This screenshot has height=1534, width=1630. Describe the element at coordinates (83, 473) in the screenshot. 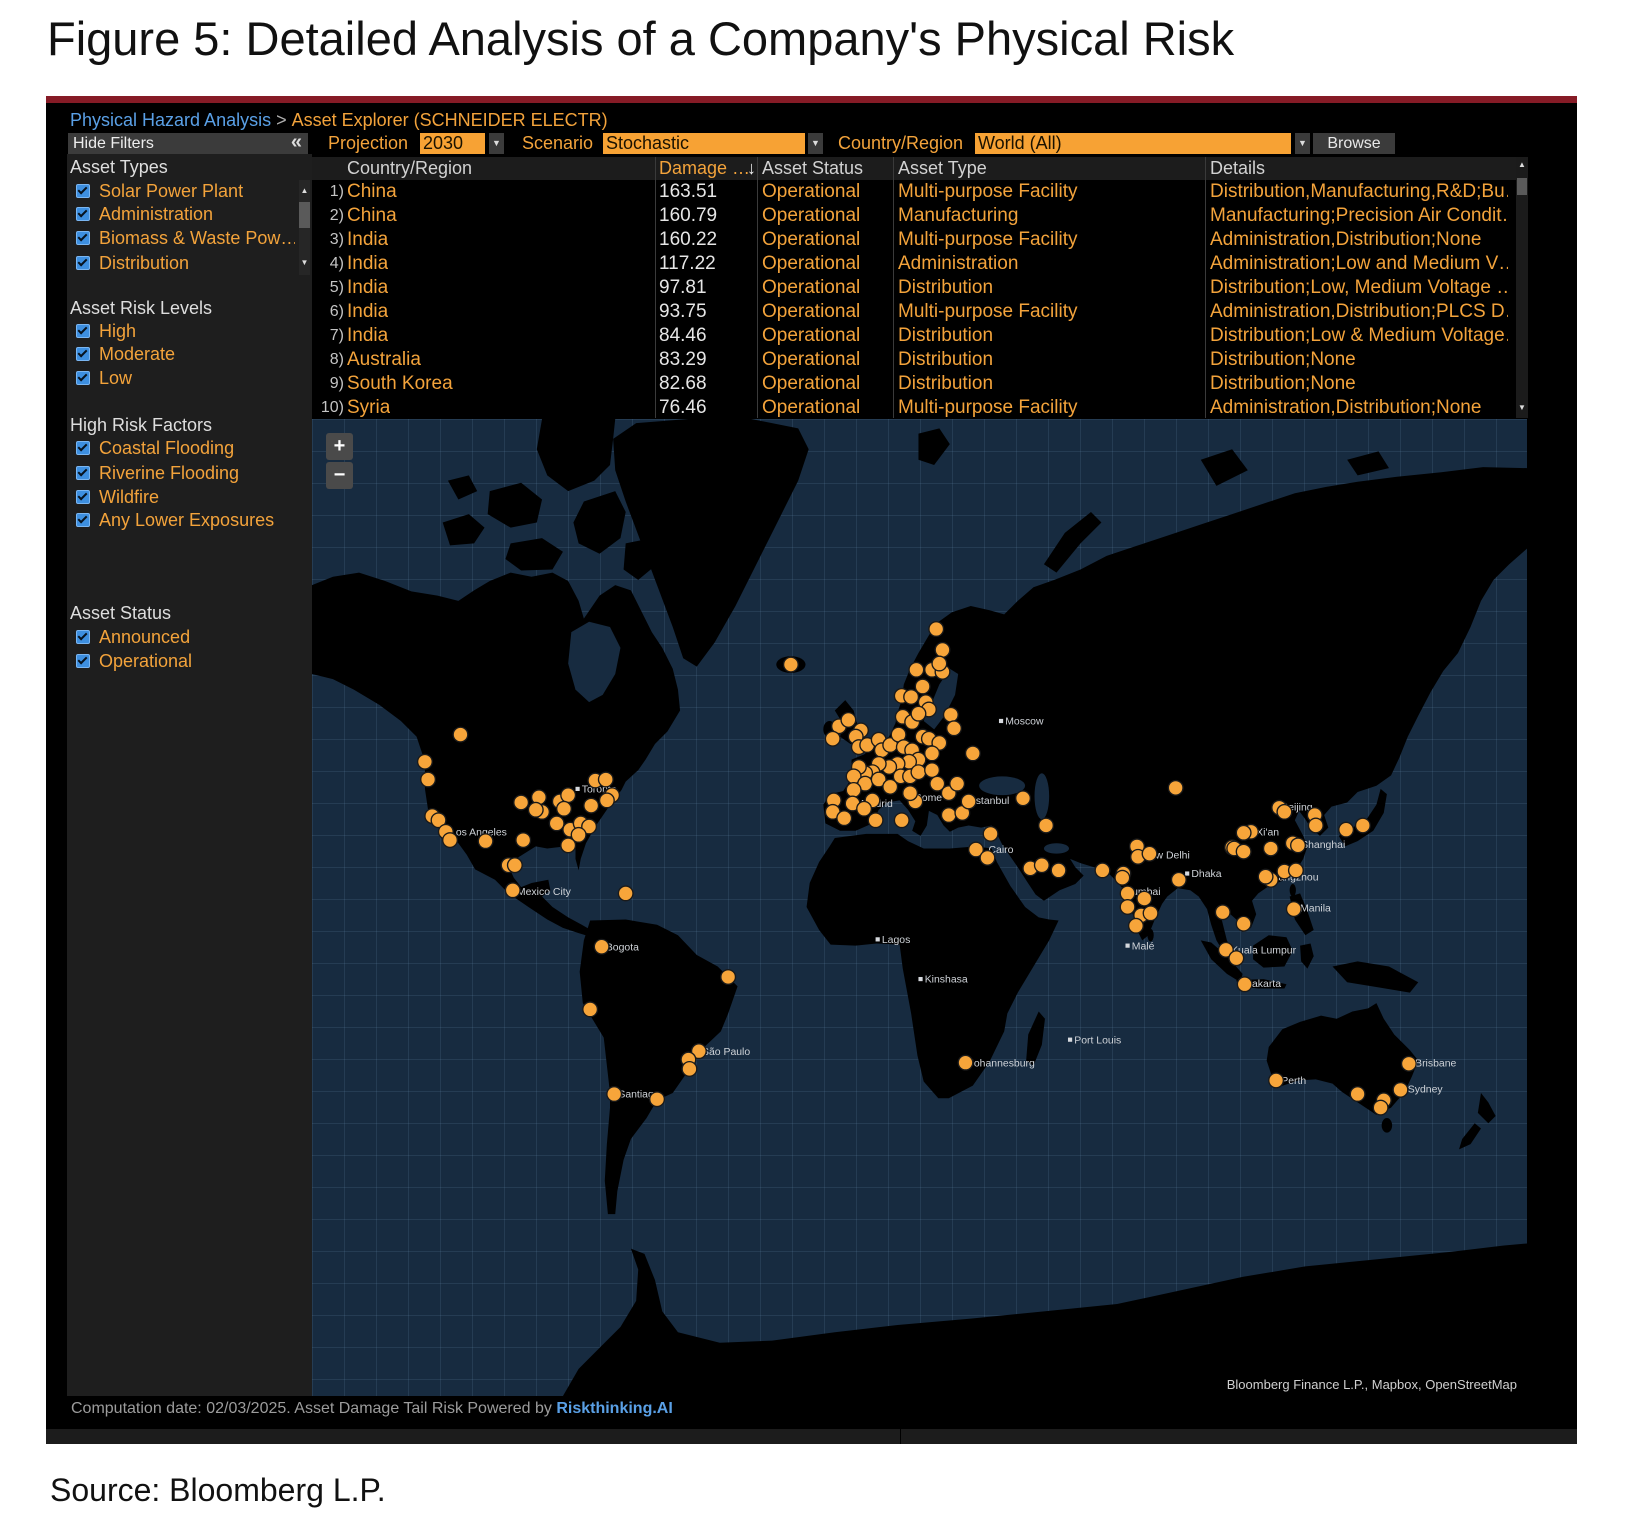

I see `checkbox-riverine-flooding` at that location.